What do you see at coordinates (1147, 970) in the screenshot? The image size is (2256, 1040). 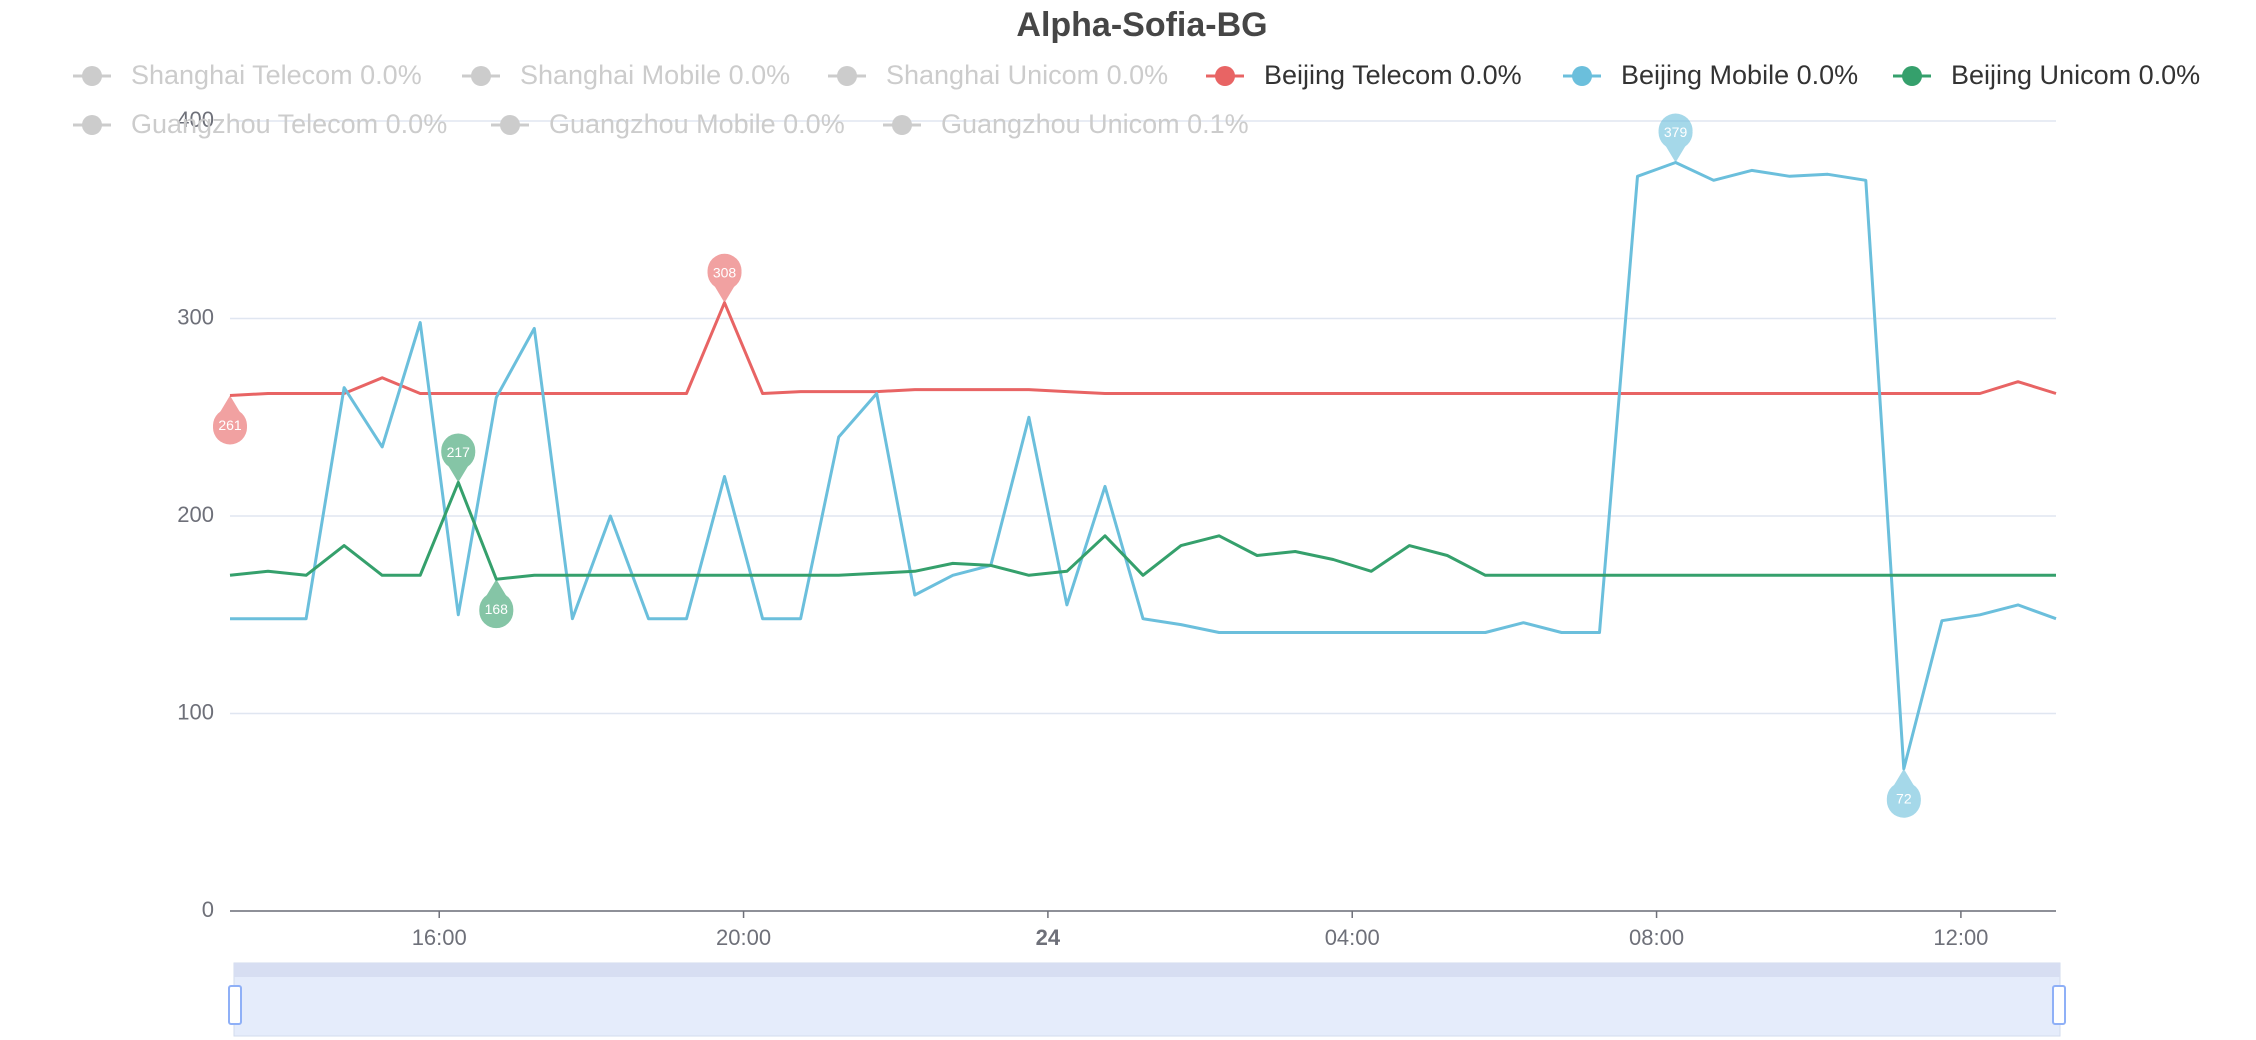 I see `zoom-bar` at bounding box center [1147, 970].